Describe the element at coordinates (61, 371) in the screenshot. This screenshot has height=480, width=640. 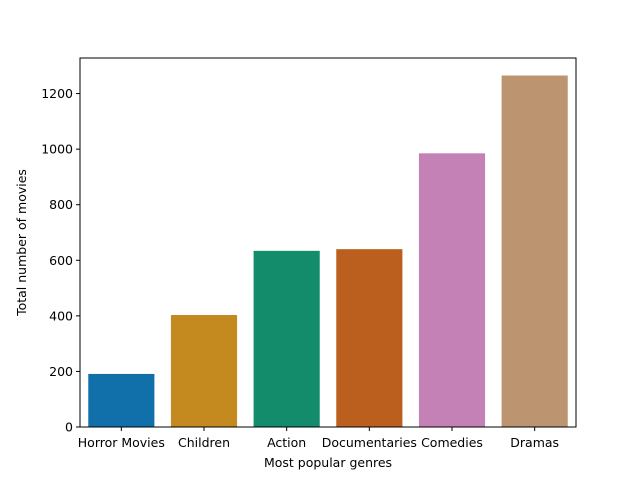
I see `y-tick-label: 200` at that location.